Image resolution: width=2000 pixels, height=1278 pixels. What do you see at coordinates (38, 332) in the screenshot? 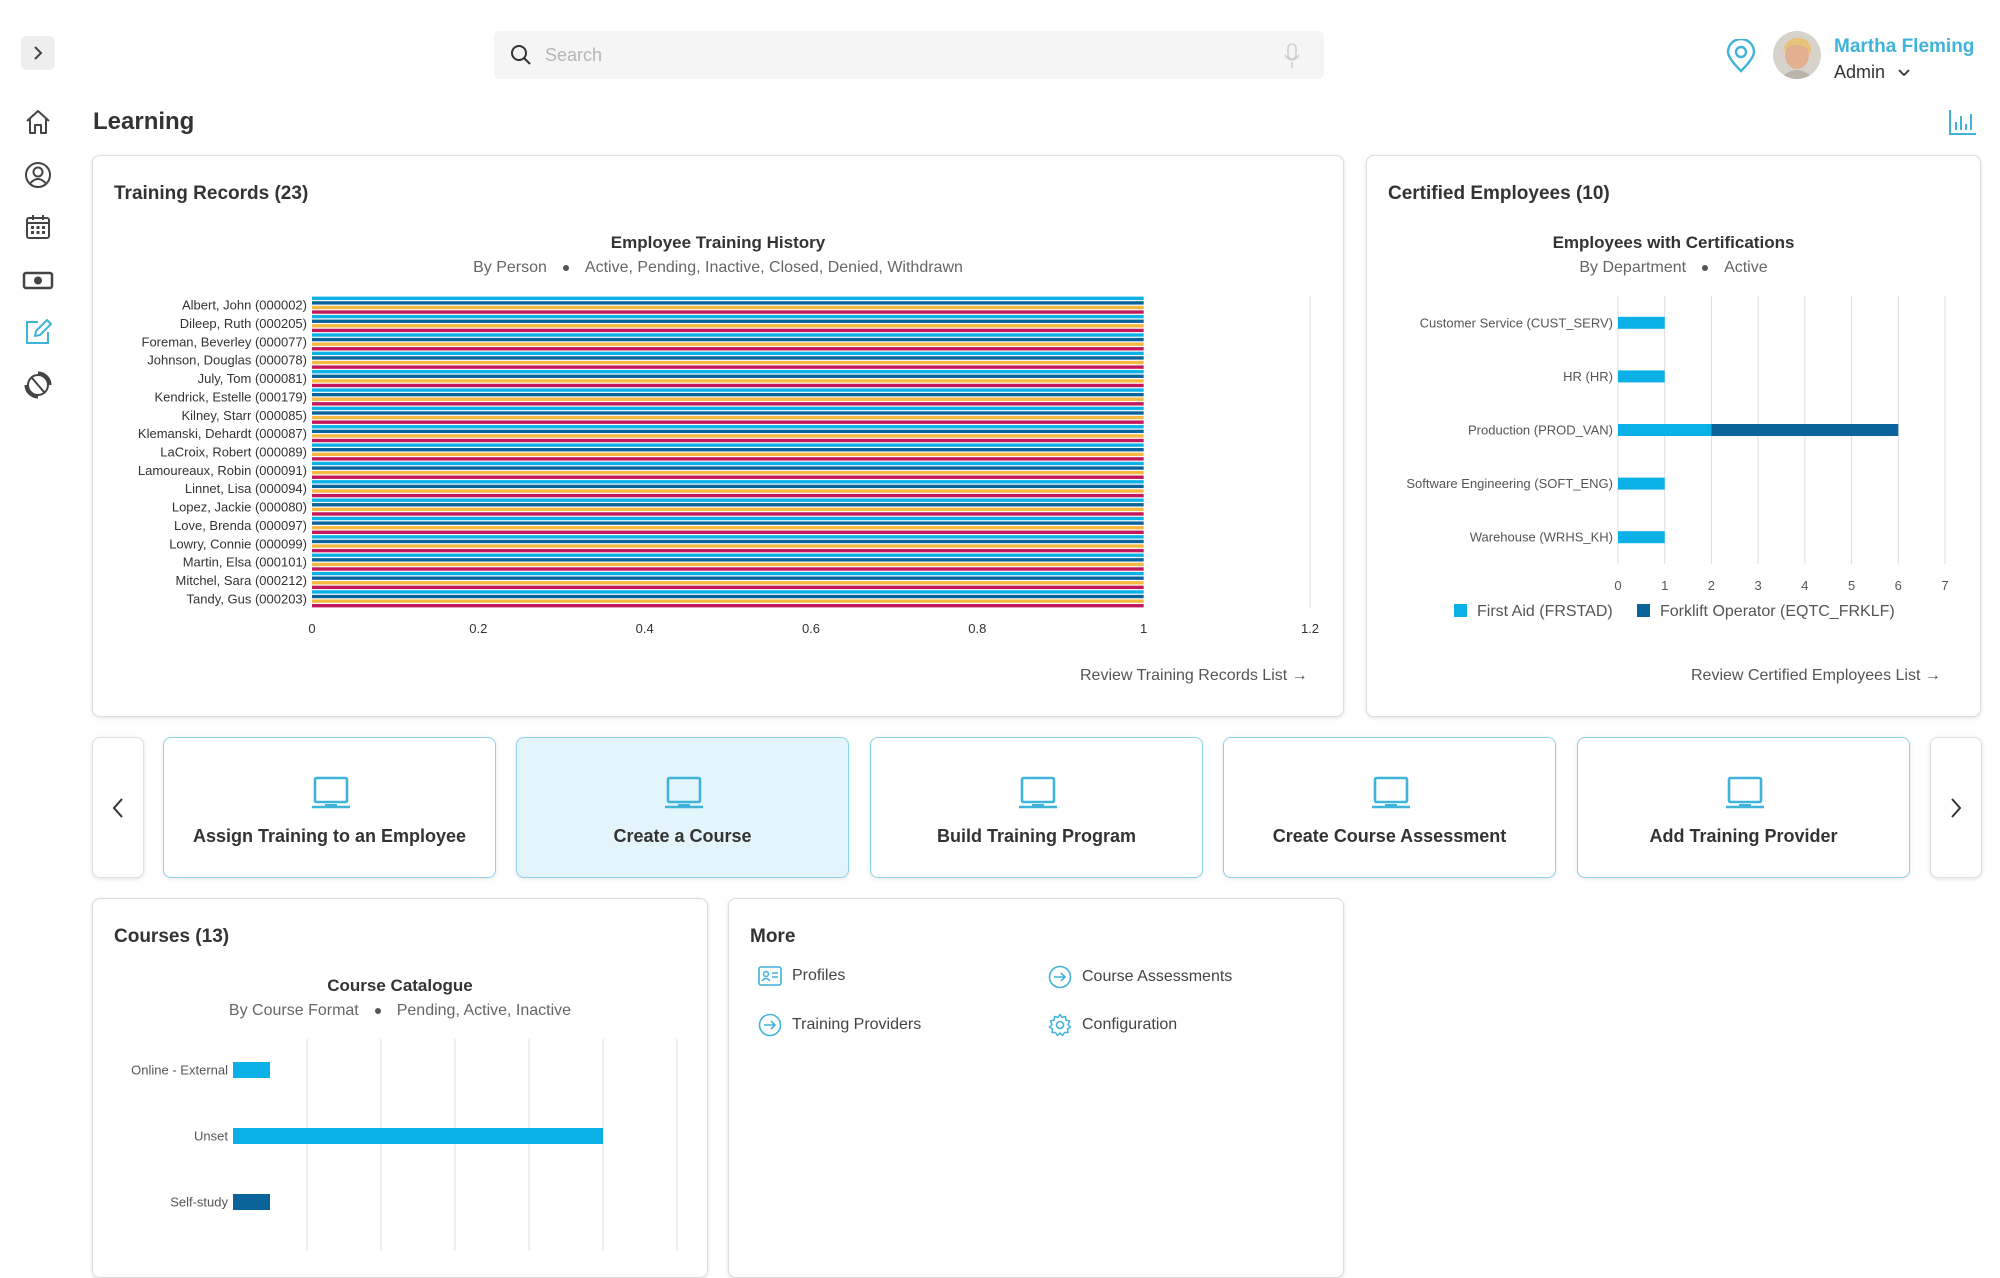
I see `nav-learning` at bounding box center [38, 332].